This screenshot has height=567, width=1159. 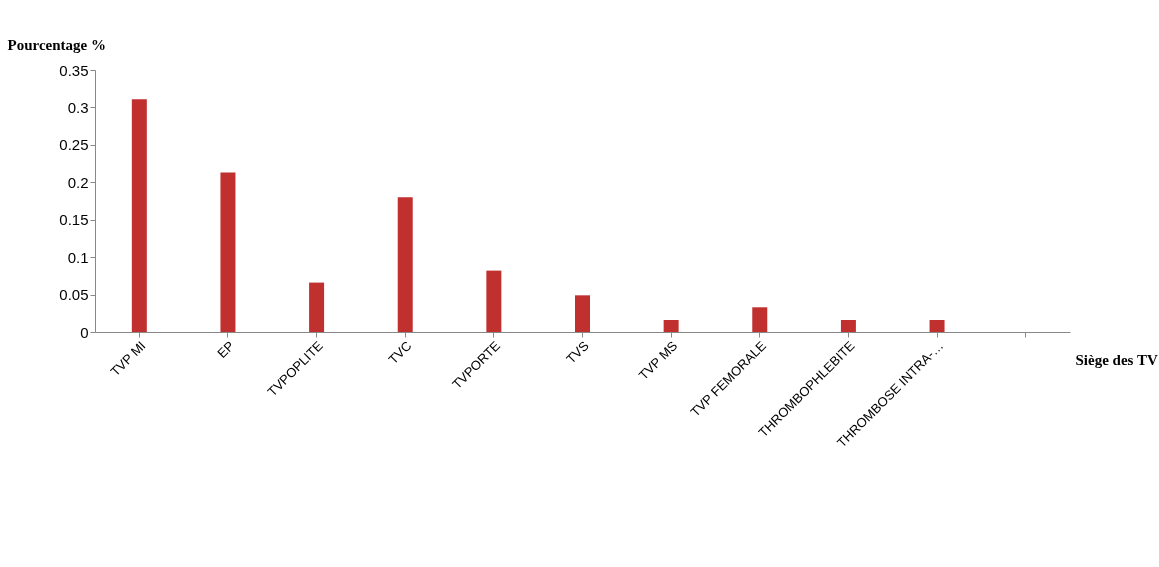 What do you see at coordinates (400, 353) in the screenshot?
I see `x-tick-label: TVC` at bounding box center [400, 353].